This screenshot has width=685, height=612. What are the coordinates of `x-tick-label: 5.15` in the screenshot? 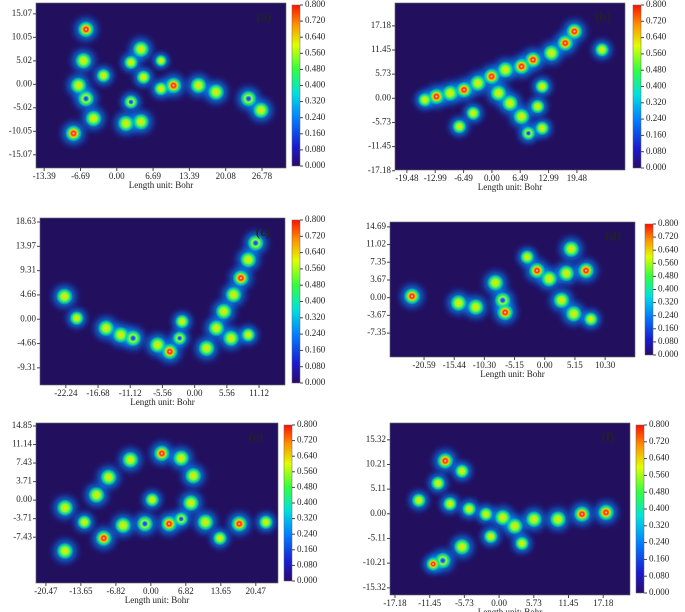 It's located at (575, 365).